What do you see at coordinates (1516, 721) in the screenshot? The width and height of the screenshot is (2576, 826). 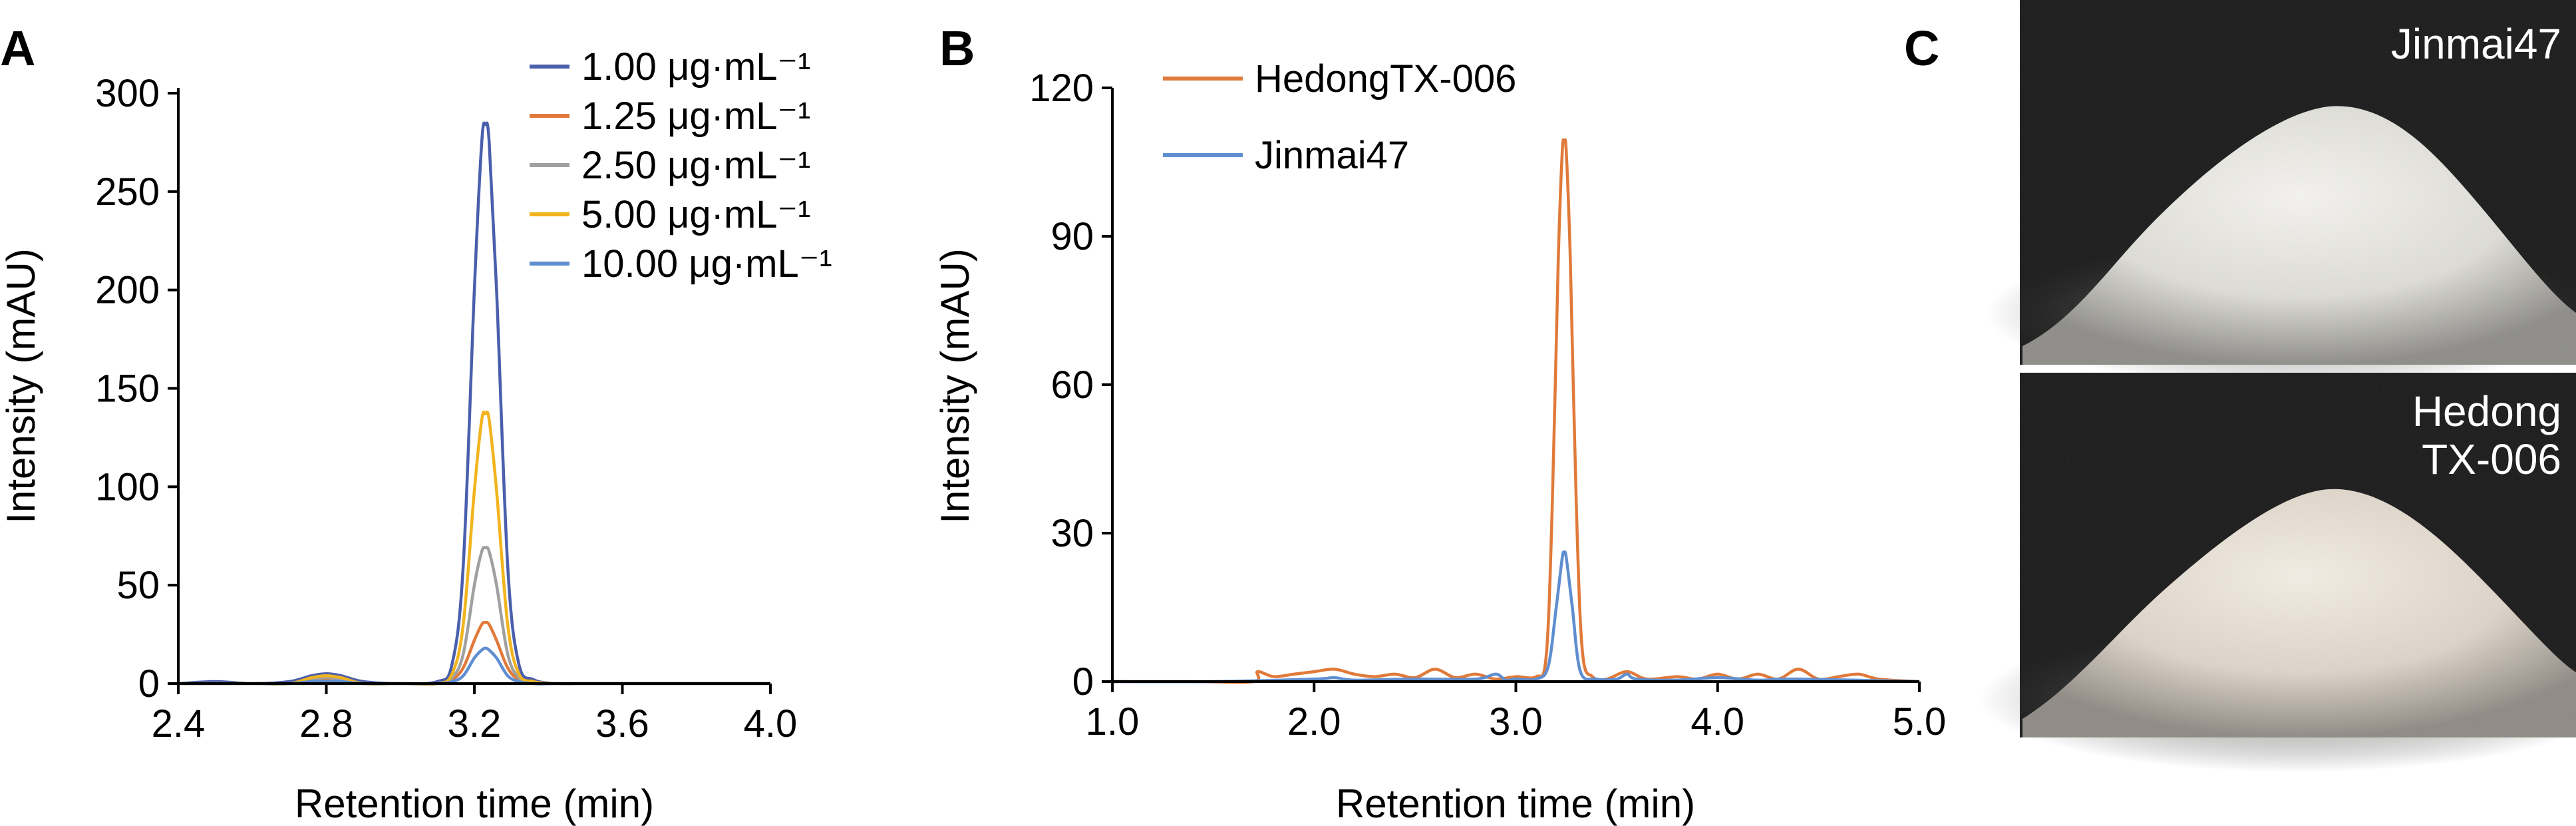 I see `chartB-x-tick-label: 3.0` at bounding box center [1516, 721].